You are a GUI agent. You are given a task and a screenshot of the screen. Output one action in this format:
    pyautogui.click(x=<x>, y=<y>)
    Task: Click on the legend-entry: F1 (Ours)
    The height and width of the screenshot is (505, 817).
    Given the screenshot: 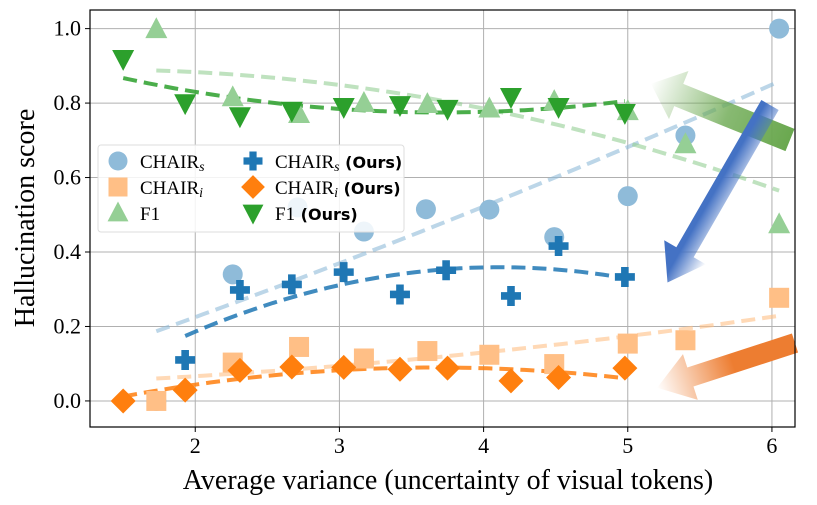 What is the action you would take?
    pyautogui.click(x=316, y=214)
    